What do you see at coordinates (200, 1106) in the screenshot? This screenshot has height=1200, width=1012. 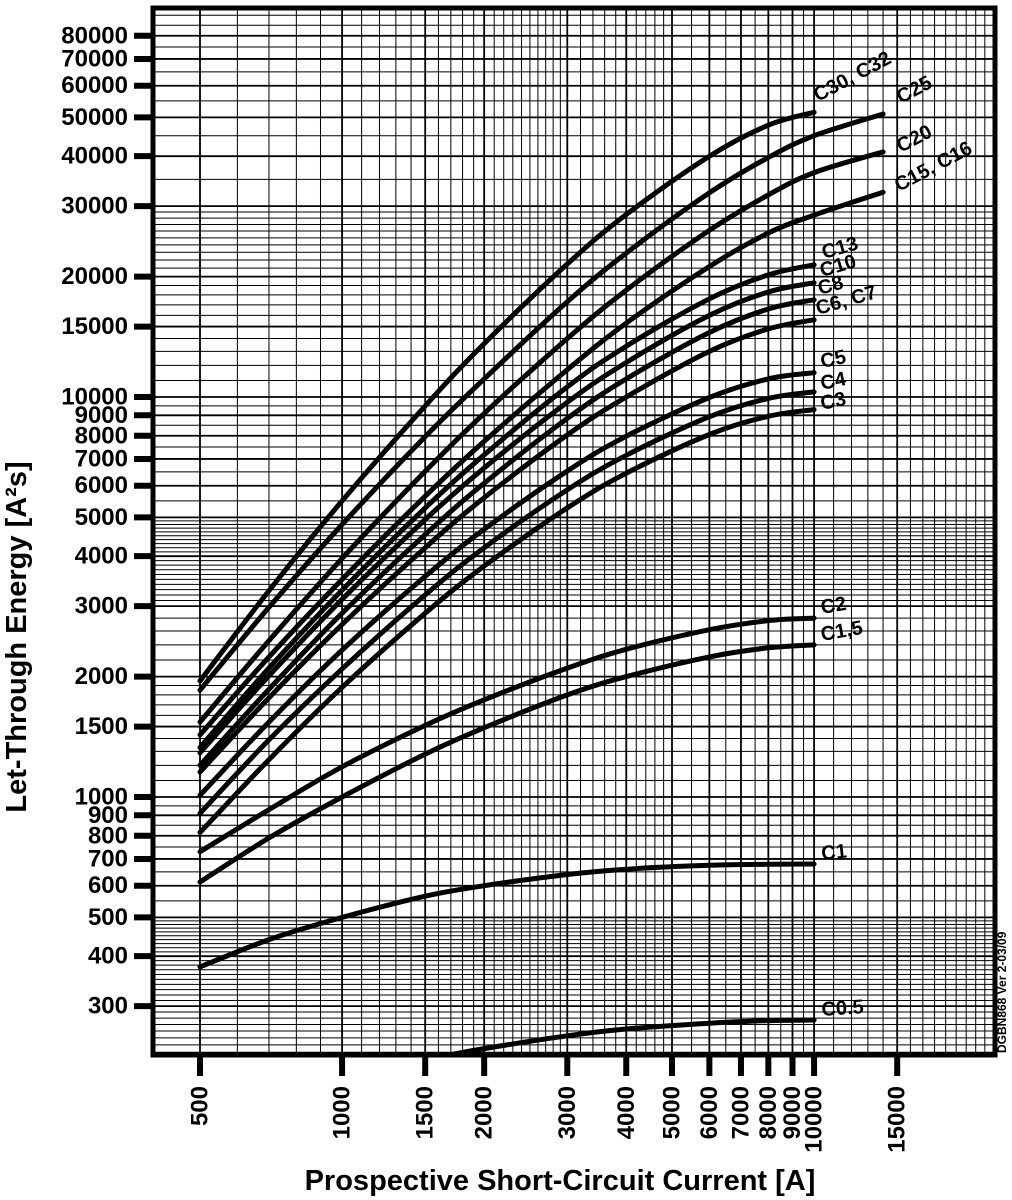 I see `x-tick-label-500: 500` at bounding box center [200, 1106].